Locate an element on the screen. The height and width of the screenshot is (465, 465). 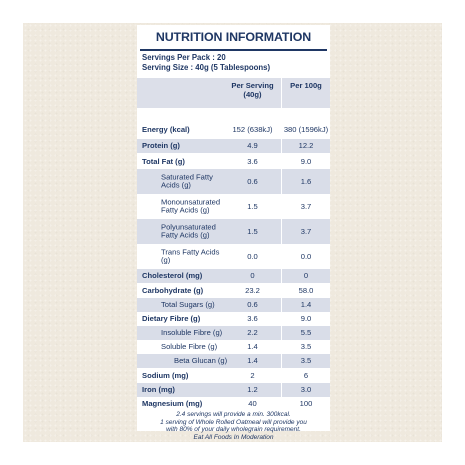
label-title: NUTRITION INFORMATION is located at coordinates (233, 37).